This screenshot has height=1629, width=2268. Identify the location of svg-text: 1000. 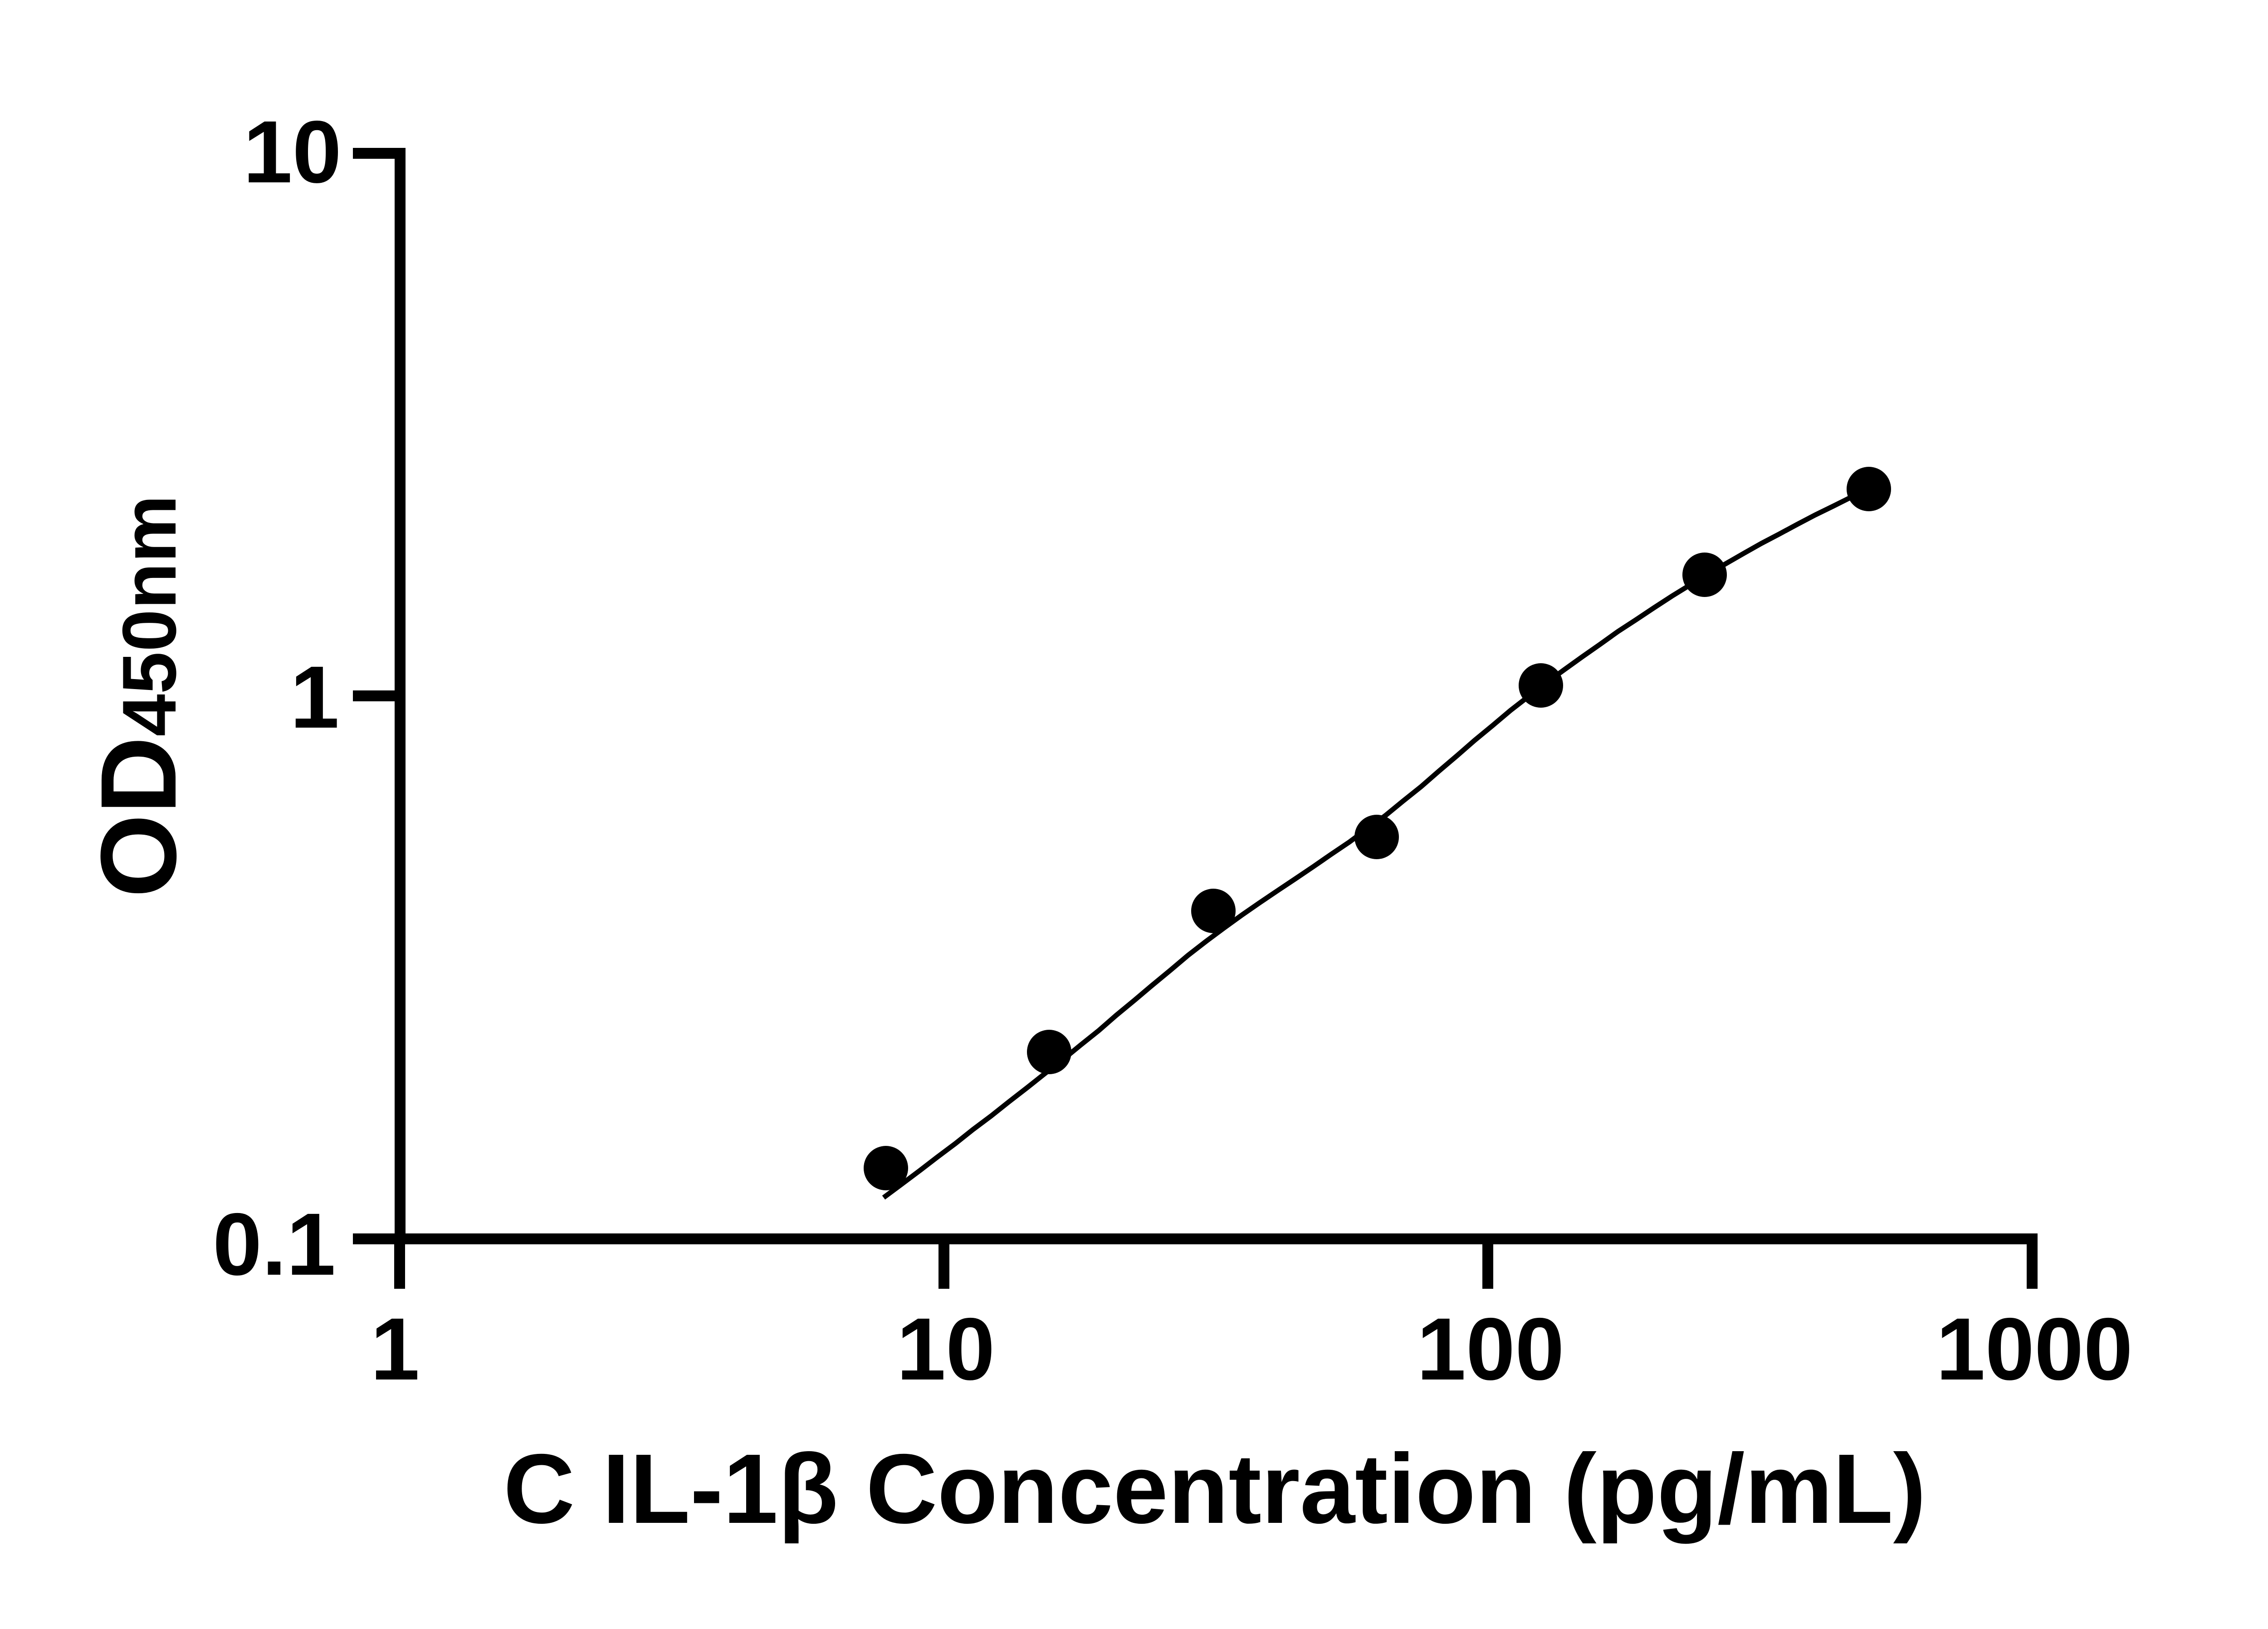
(2035, 1349).